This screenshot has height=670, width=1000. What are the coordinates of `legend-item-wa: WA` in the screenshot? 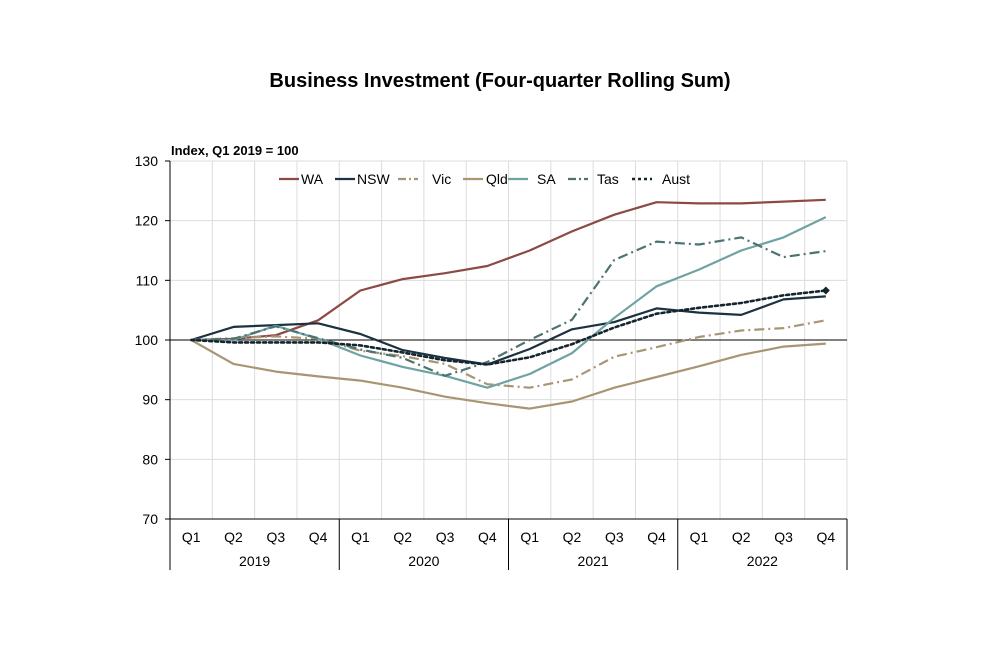 It's located at (301, 179).